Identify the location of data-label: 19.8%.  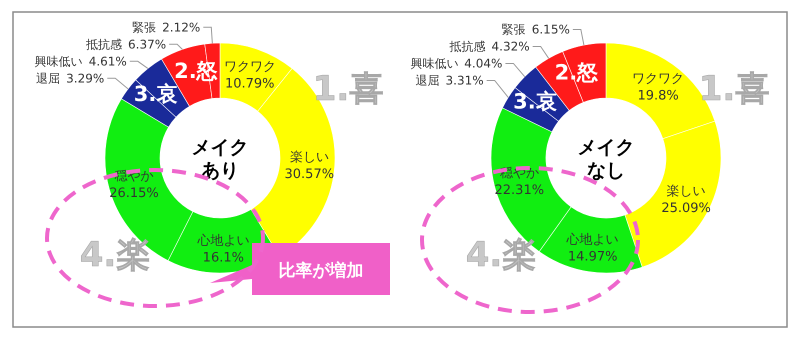
(658, 96).